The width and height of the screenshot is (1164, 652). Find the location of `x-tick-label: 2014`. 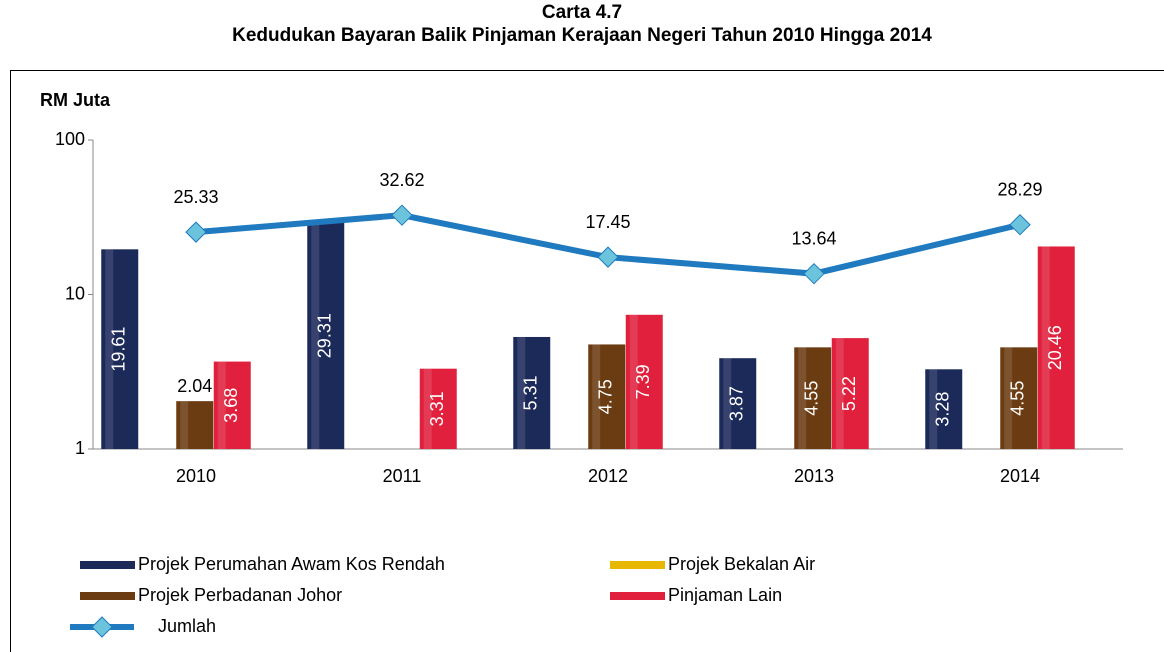

x-tick-label: 2014 is located at coordinates (1020, 476).